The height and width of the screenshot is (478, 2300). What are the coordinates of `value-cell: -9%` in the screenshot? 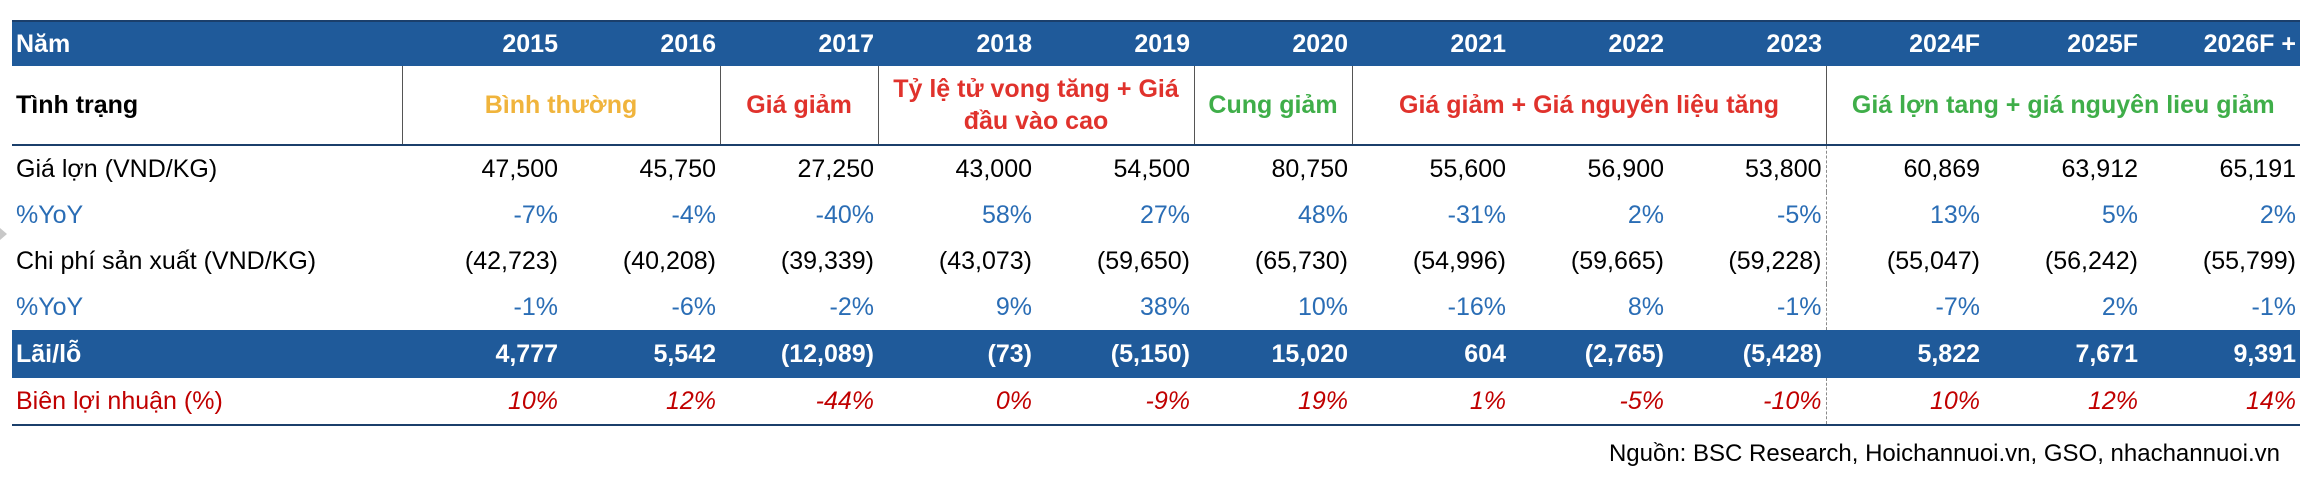 It's located at (1115, 402).